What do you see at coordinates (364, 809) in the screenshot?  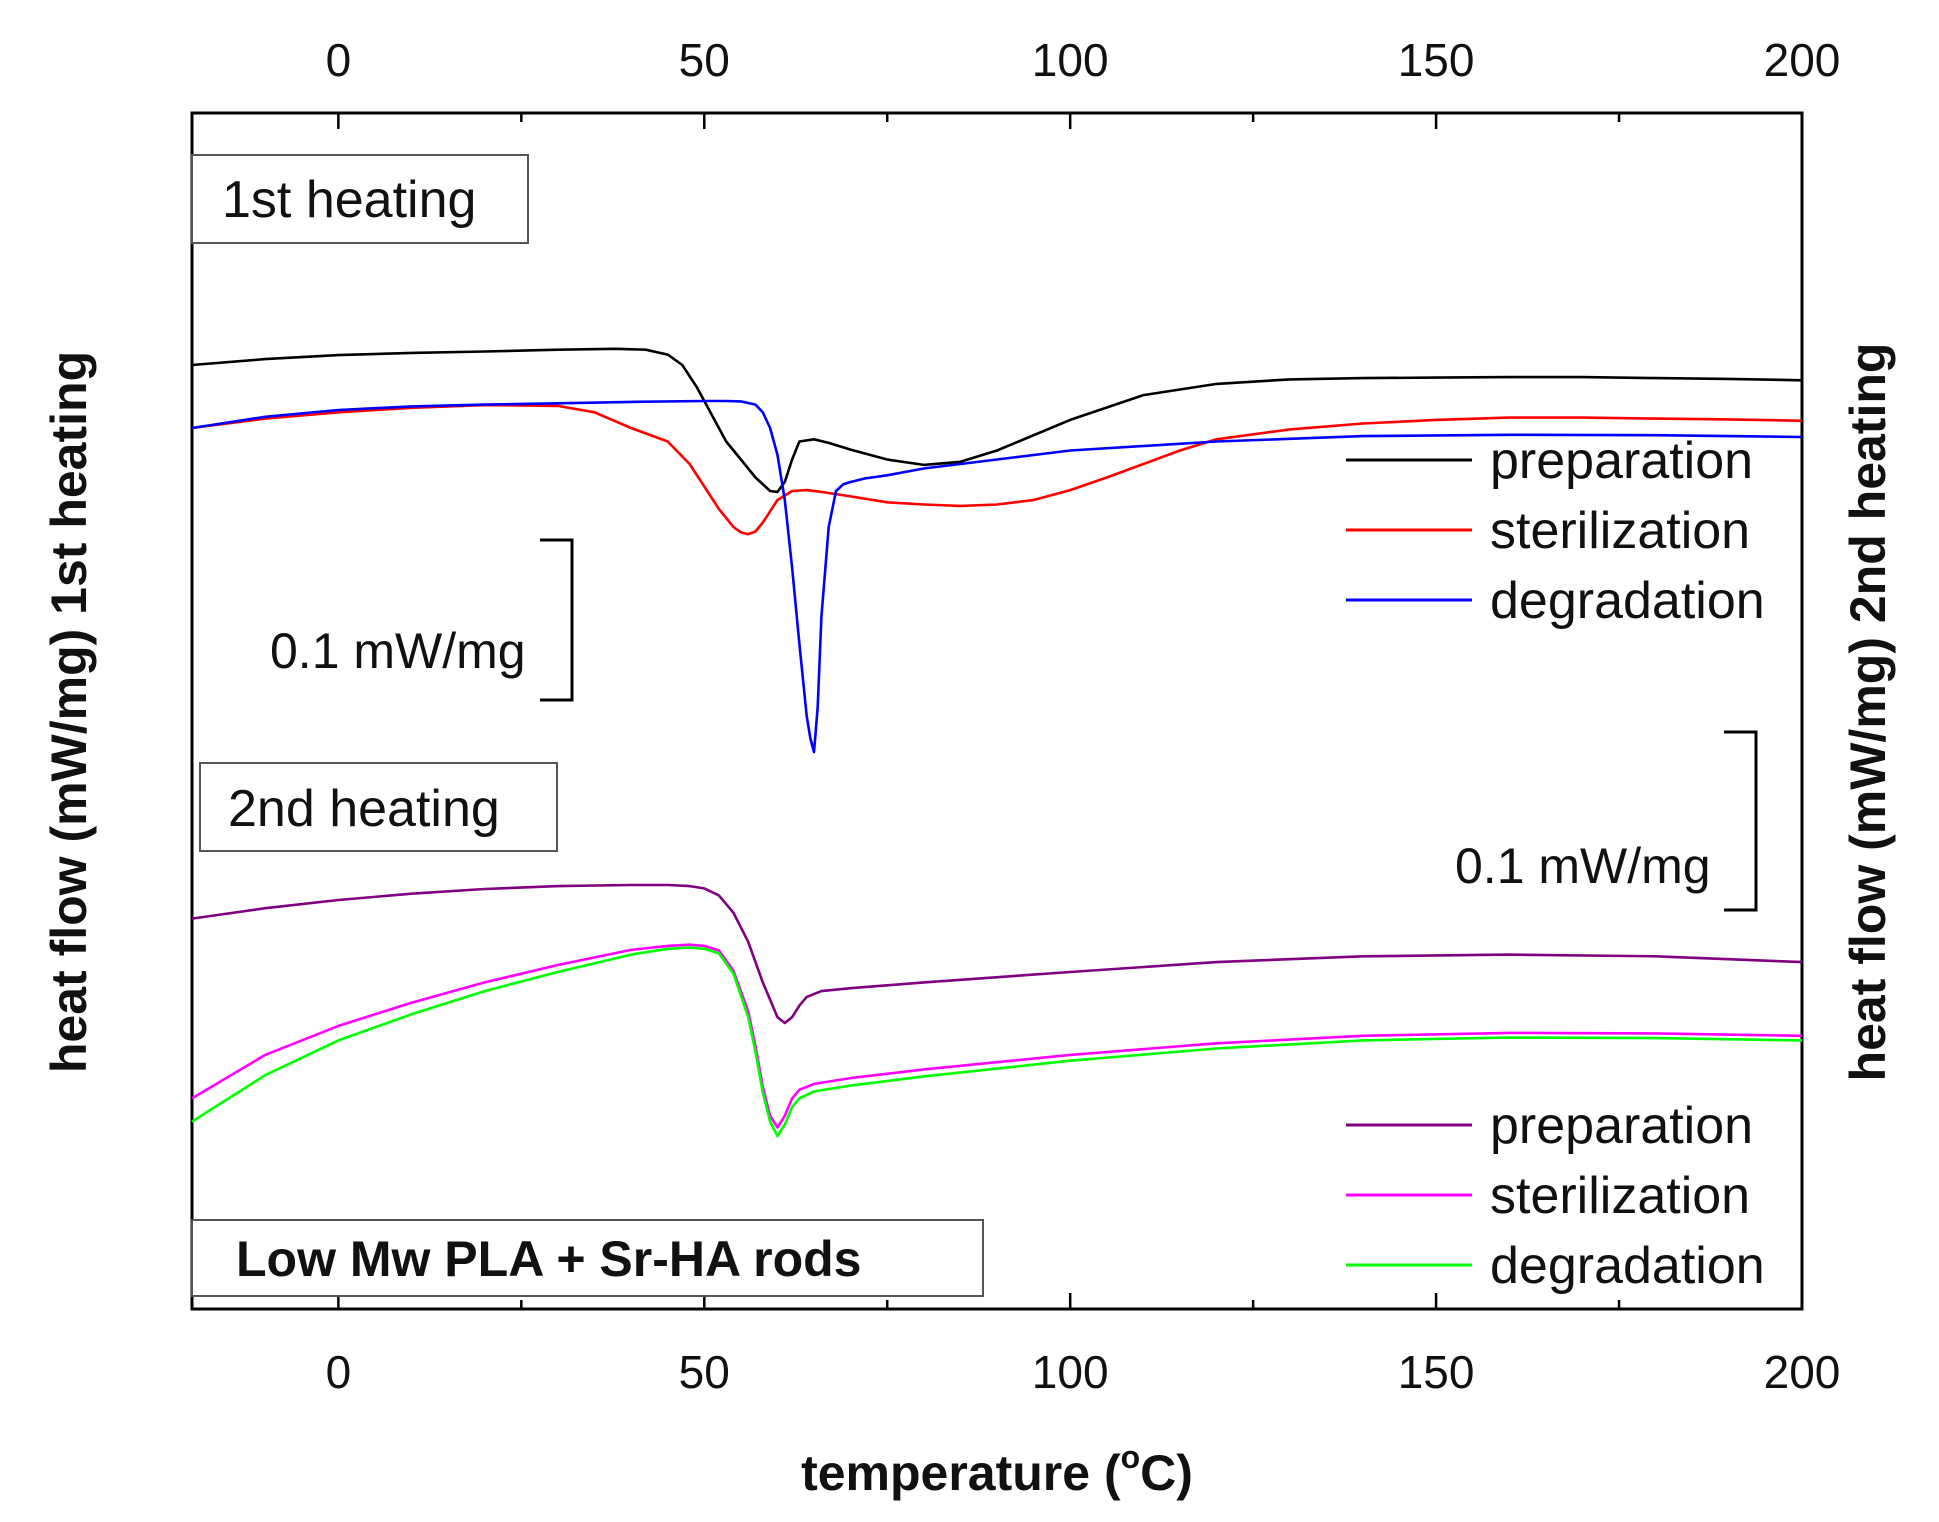 I see `second-heating-box-label: 2nd heating` at bounding box center [364, 809].